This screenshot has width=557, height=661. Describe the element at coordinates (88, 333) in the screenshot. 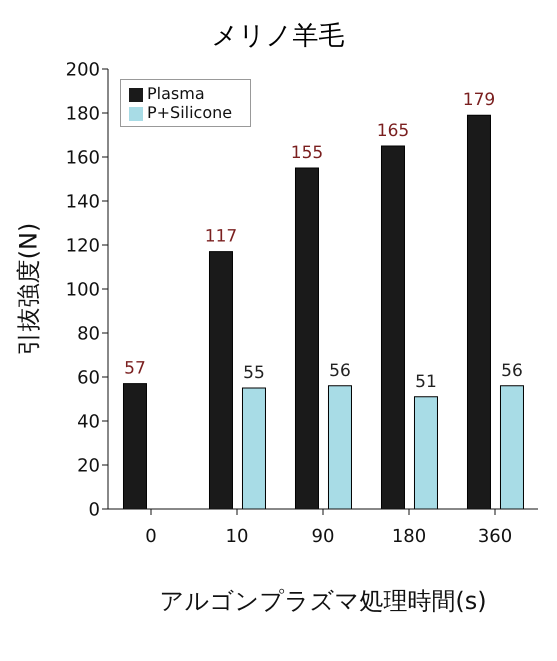

I see `y-tick-label: 80` at that location.